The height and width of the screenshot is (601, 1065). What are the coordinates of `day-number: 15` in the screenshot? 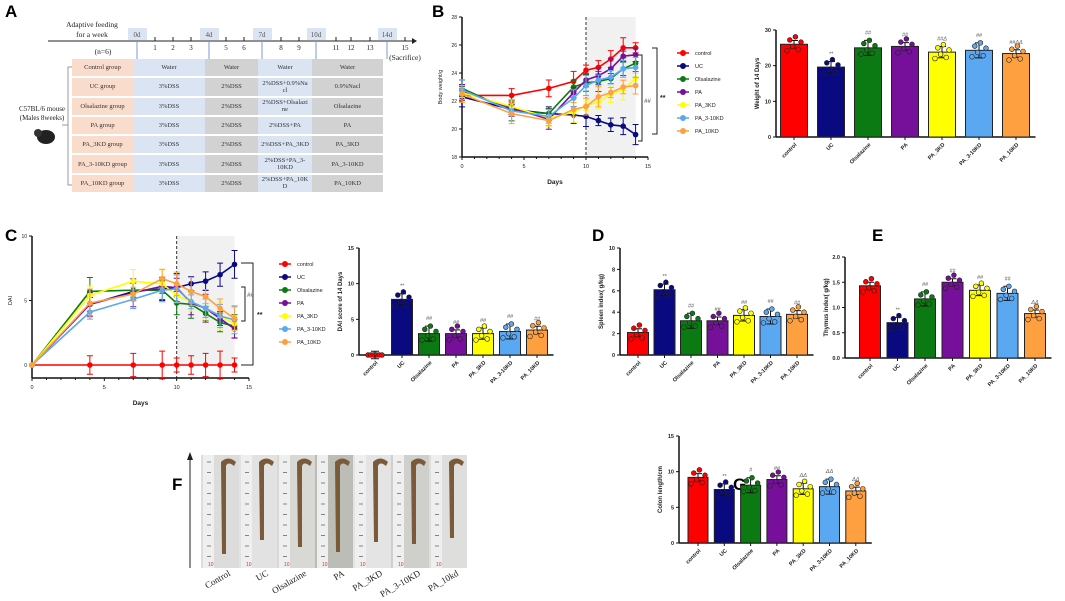 It's located at (406, 48).